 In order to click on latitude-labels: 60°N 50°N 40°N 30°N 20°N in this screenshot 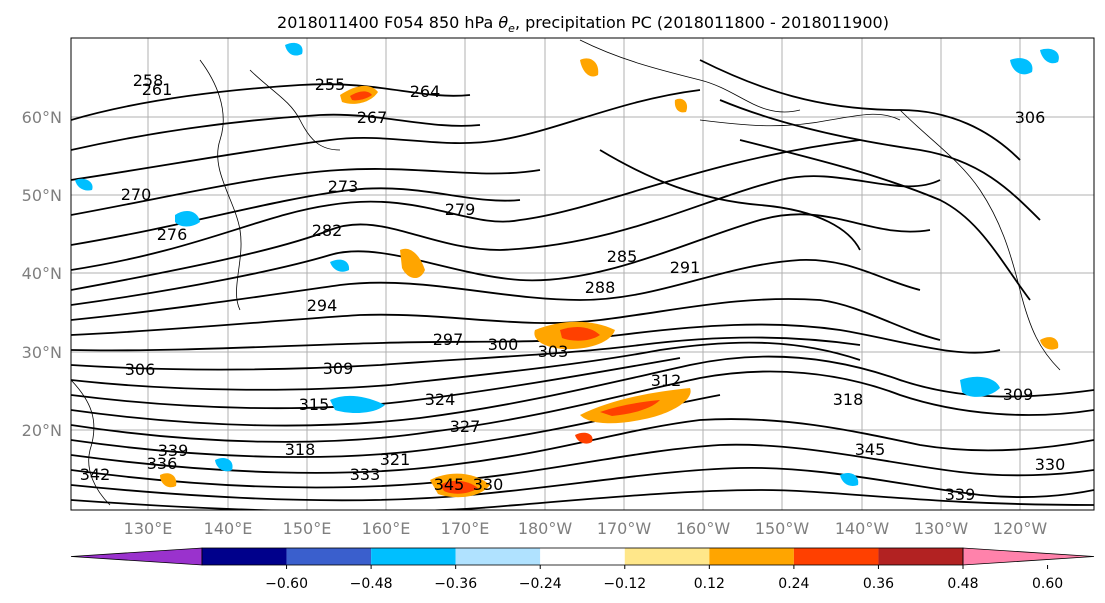, I will do `click(42, 274)`.